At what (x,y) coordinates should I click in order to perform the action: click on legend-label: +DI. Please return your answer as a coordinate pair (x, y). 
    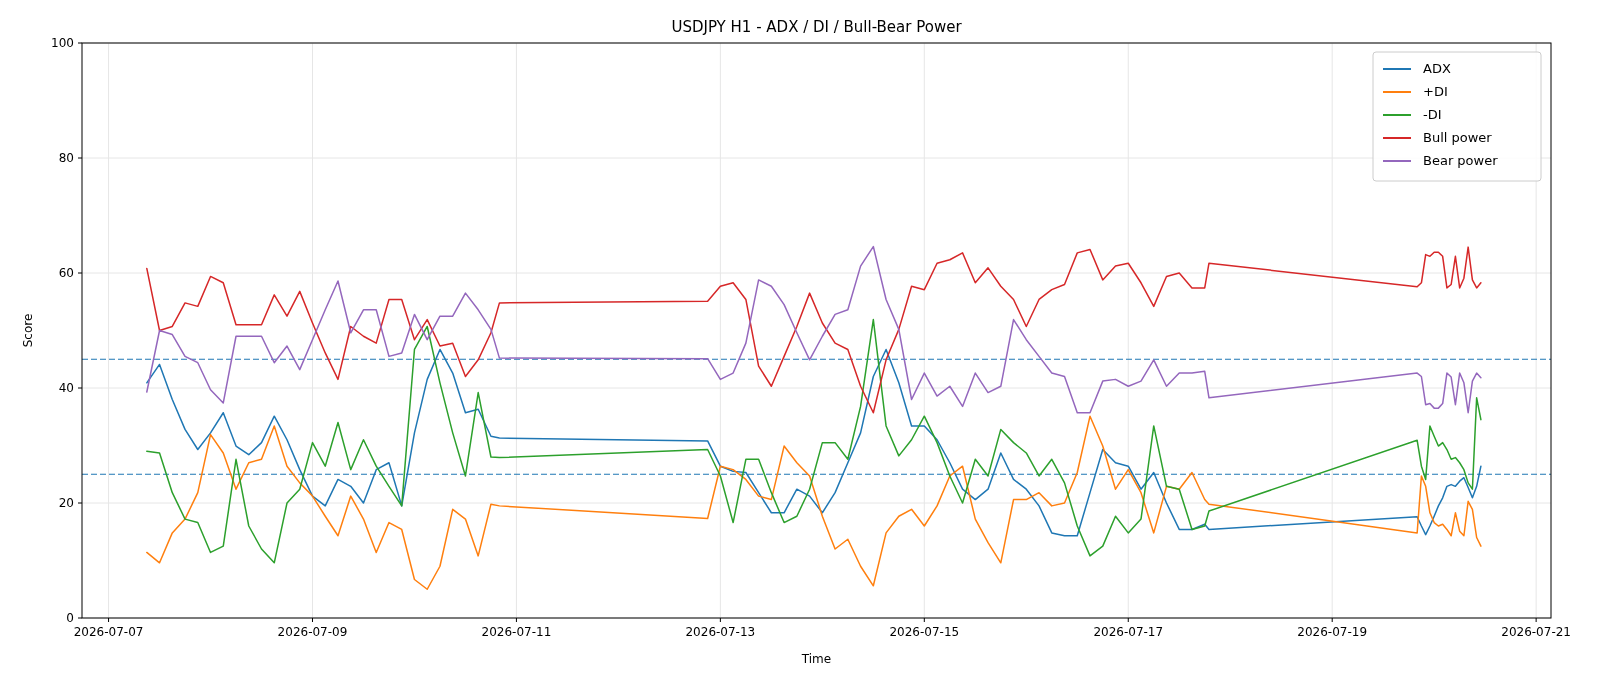
    Looking at the image, I should click on (1435, 91).